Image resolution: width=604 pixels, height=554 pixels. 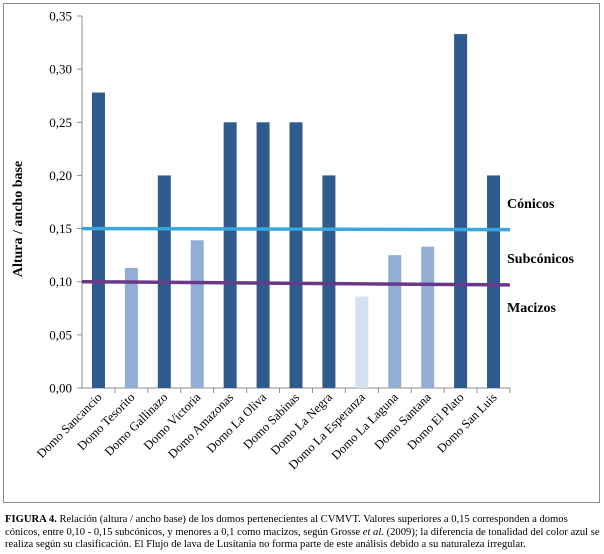 What do you see at coordinates (60, 175) in the screenshot?
I see `y-tick-label: 0,20` at bounding box center [60, 175].